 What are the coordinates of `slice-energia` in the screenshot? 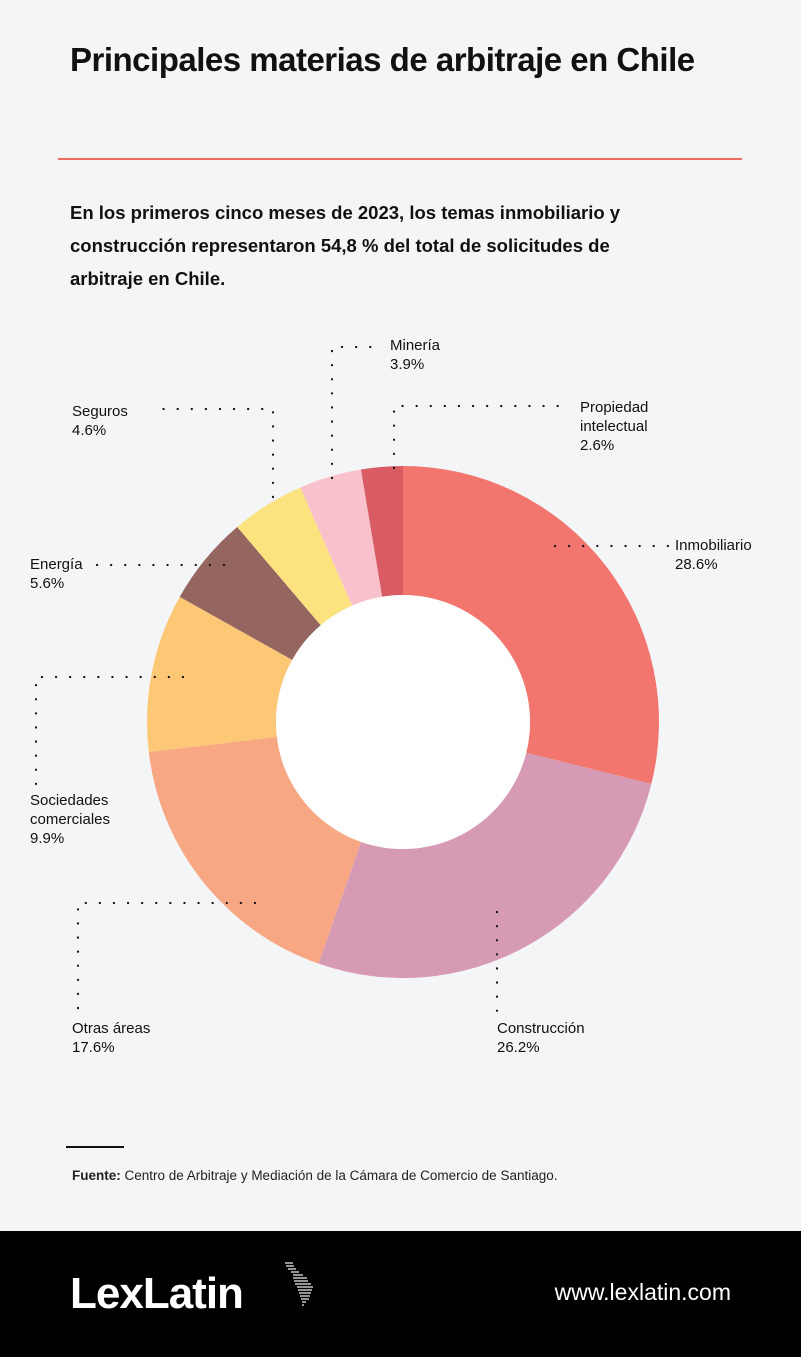 It's located at (250, 593).